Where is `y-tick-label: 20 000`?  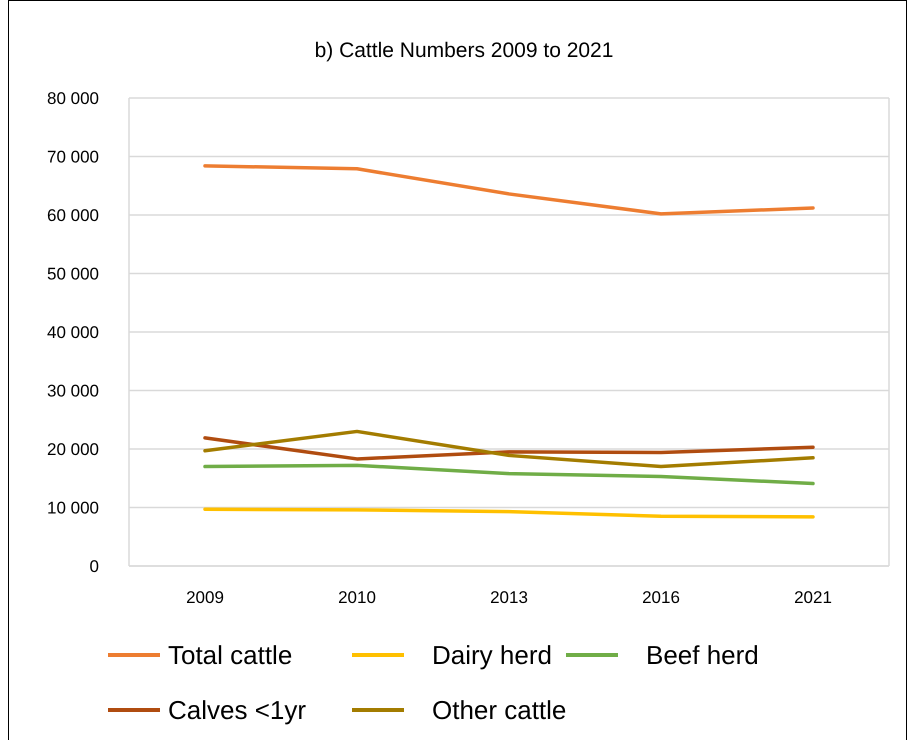 y-tick-label: 20 000 is located at coordinates (73, 449).